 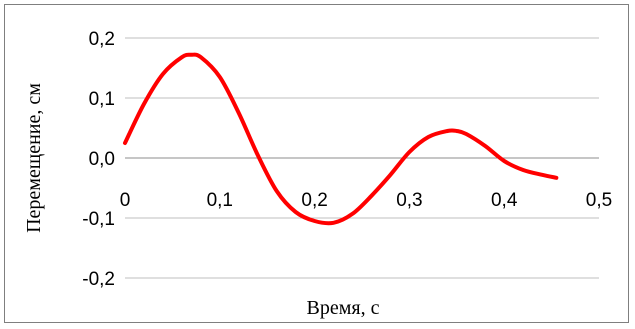 I want to click on y-tick-label: 0,2, so click(x=102, y=39).